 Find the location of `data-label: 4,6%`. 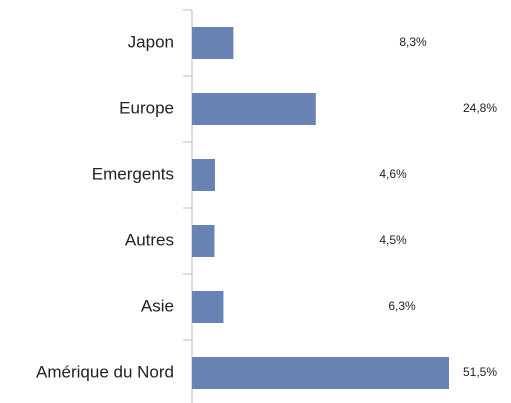

data-label: 4,6% is located at coordinates (393, 174).